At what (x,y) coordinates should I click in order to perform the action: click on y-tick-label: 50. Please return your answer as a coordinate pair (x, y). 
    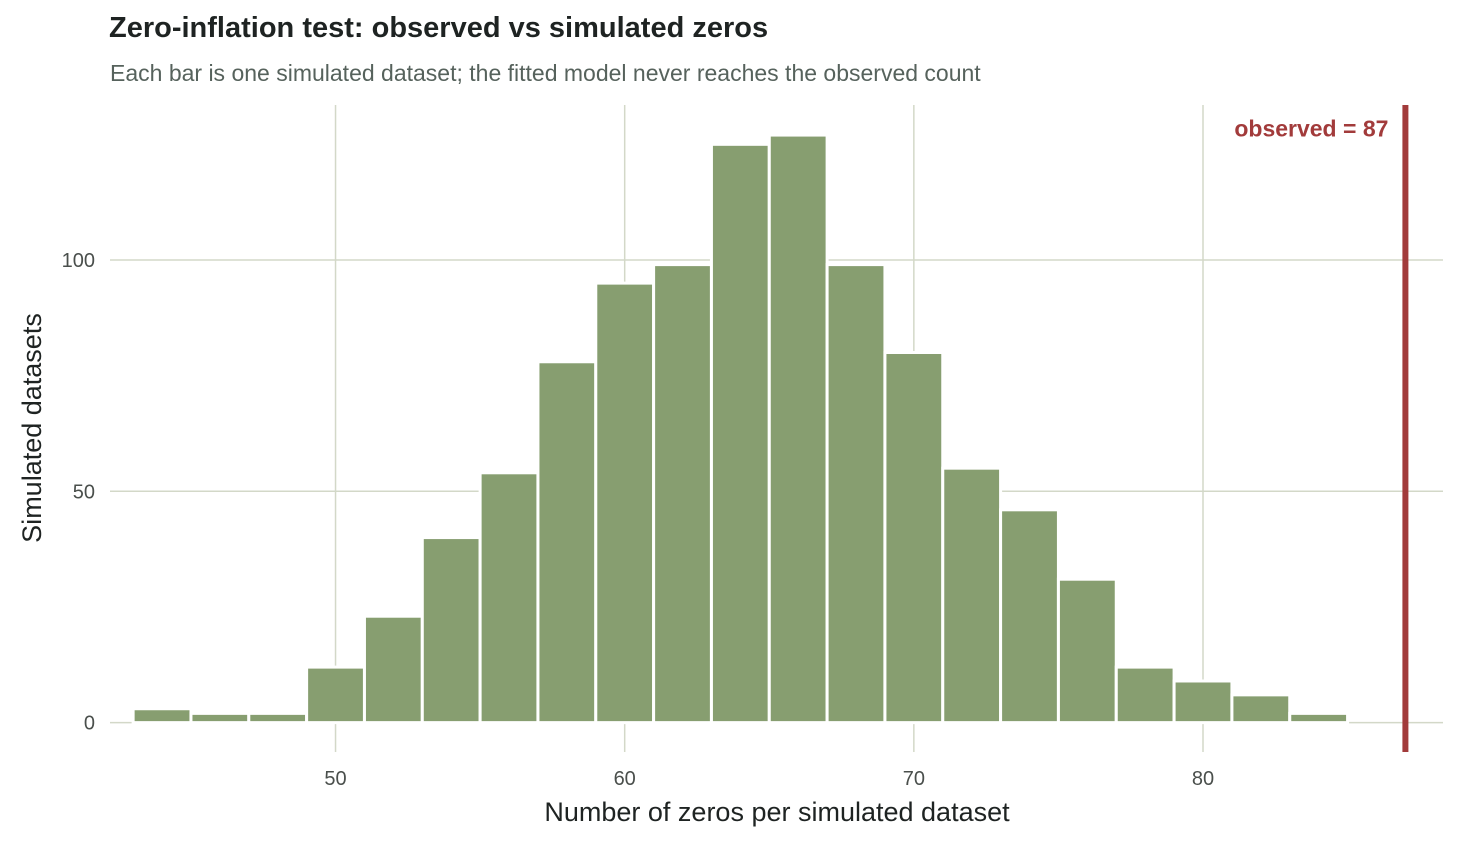
    Looking at the image, I should click on (84, 492).